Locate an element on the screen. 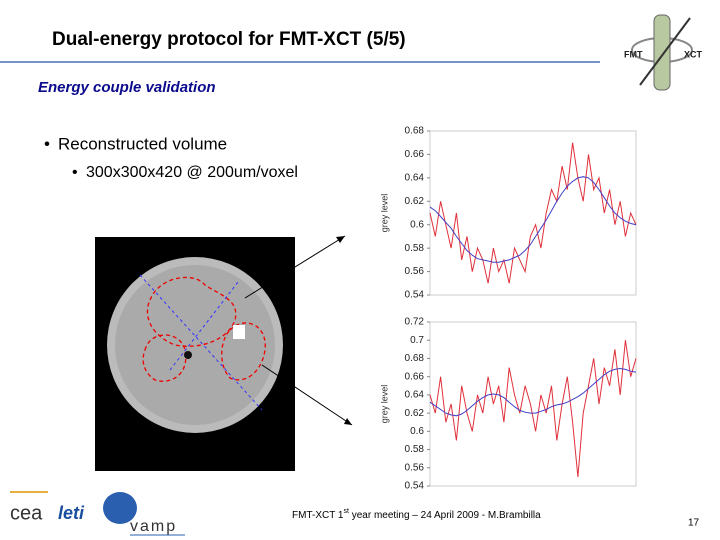  logo-text: FMT is located at coordinates (633, 54).